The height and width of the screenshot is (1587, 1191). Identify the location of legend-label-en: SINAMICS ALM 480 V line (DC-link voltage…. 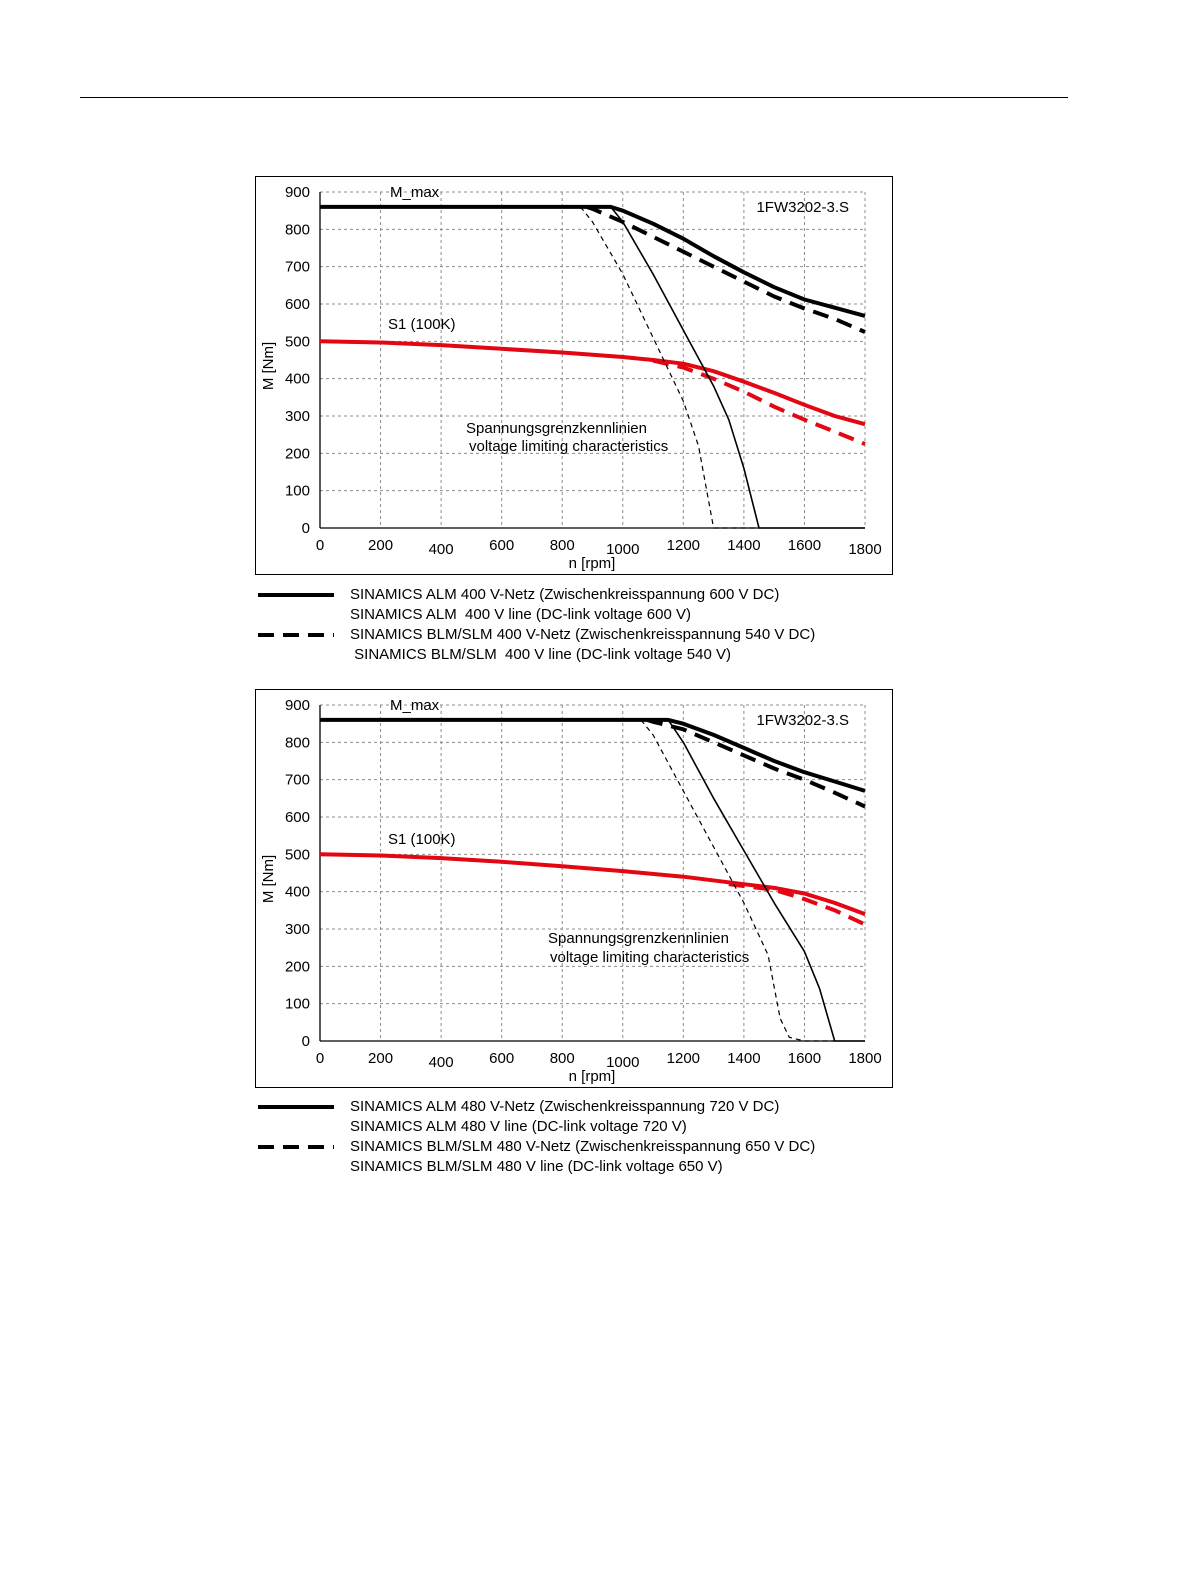
(518, 1126).